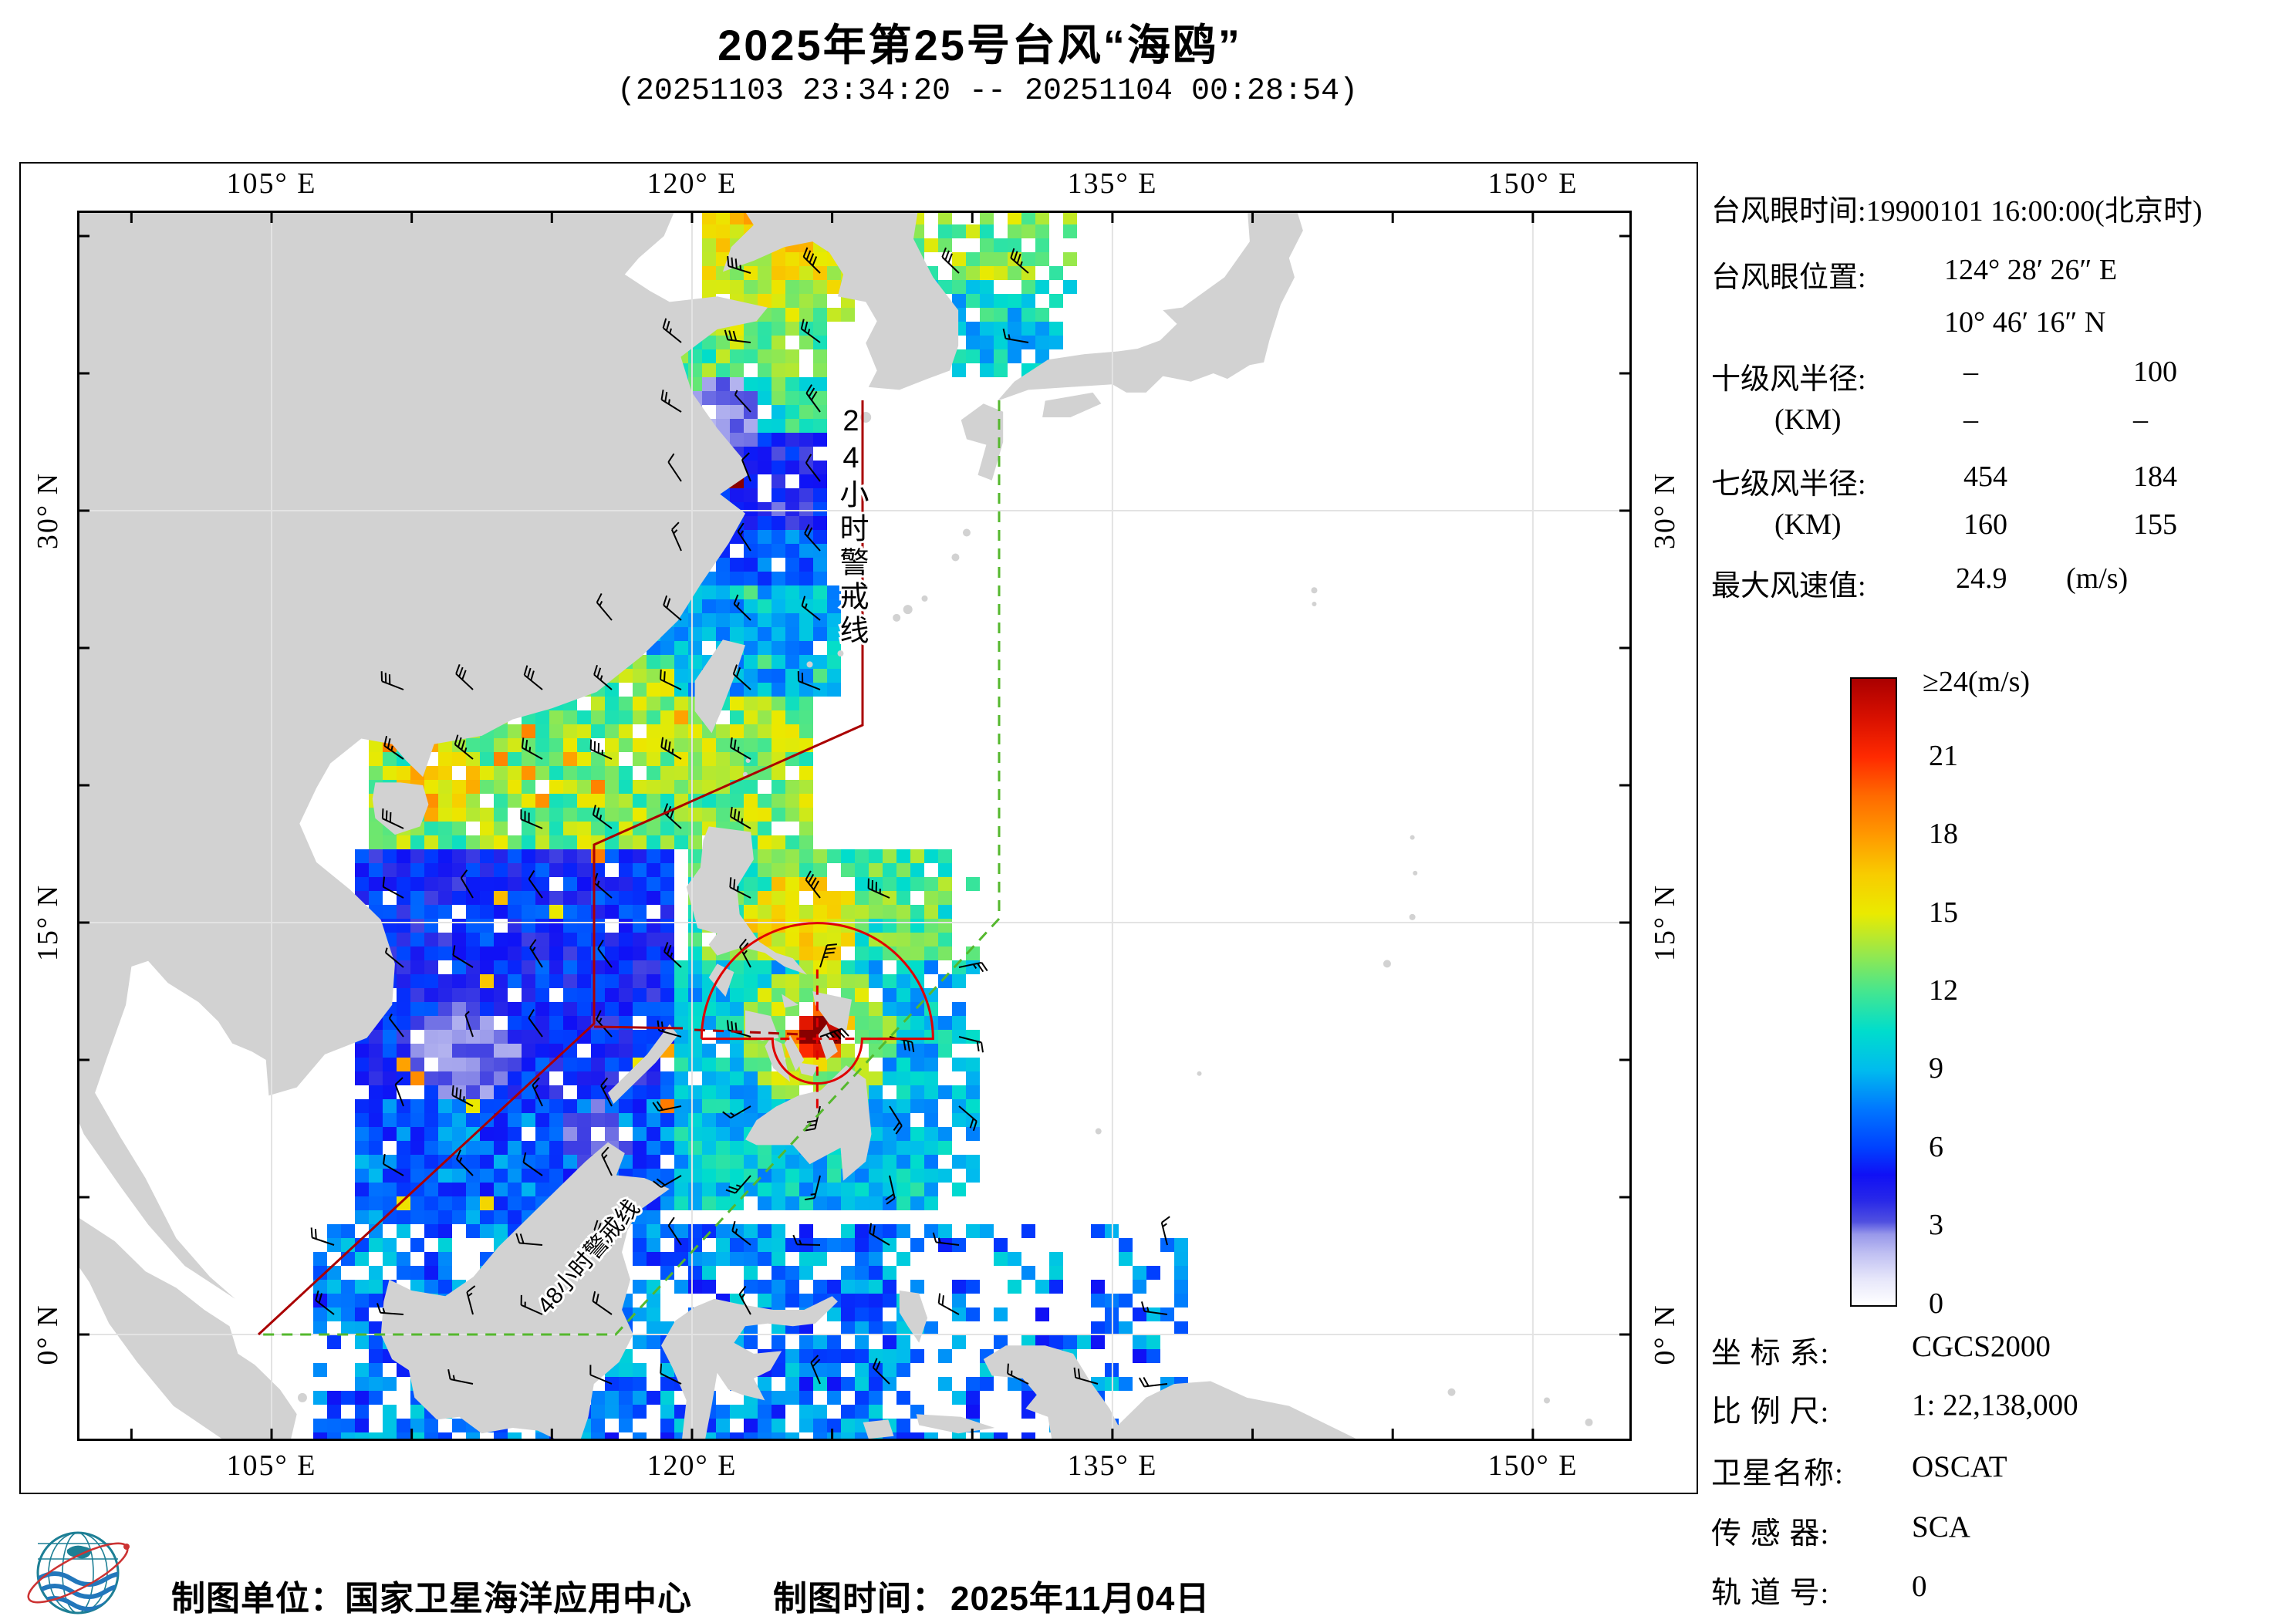 The image size is (2296, 1623). I want to click on colorbar-tick-12: 12, so click(1943, 990).